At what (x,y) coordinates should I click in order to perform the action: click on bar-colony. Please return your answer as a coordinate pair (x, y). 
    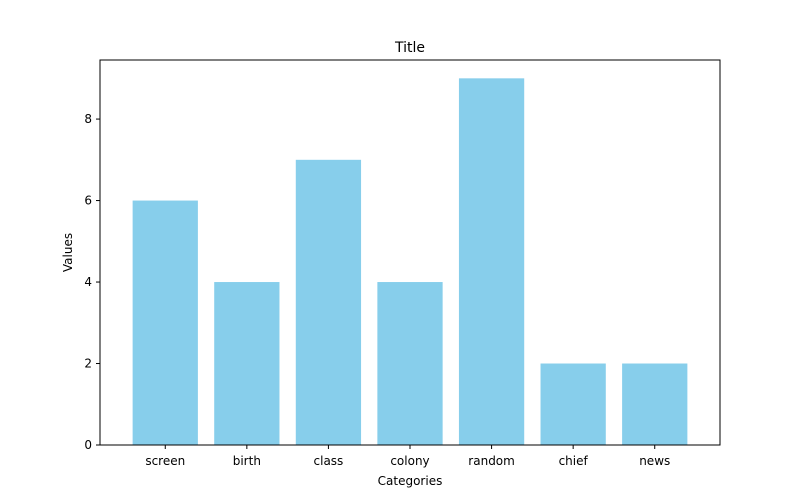
    Looking at the image, I should click on (410, 363).